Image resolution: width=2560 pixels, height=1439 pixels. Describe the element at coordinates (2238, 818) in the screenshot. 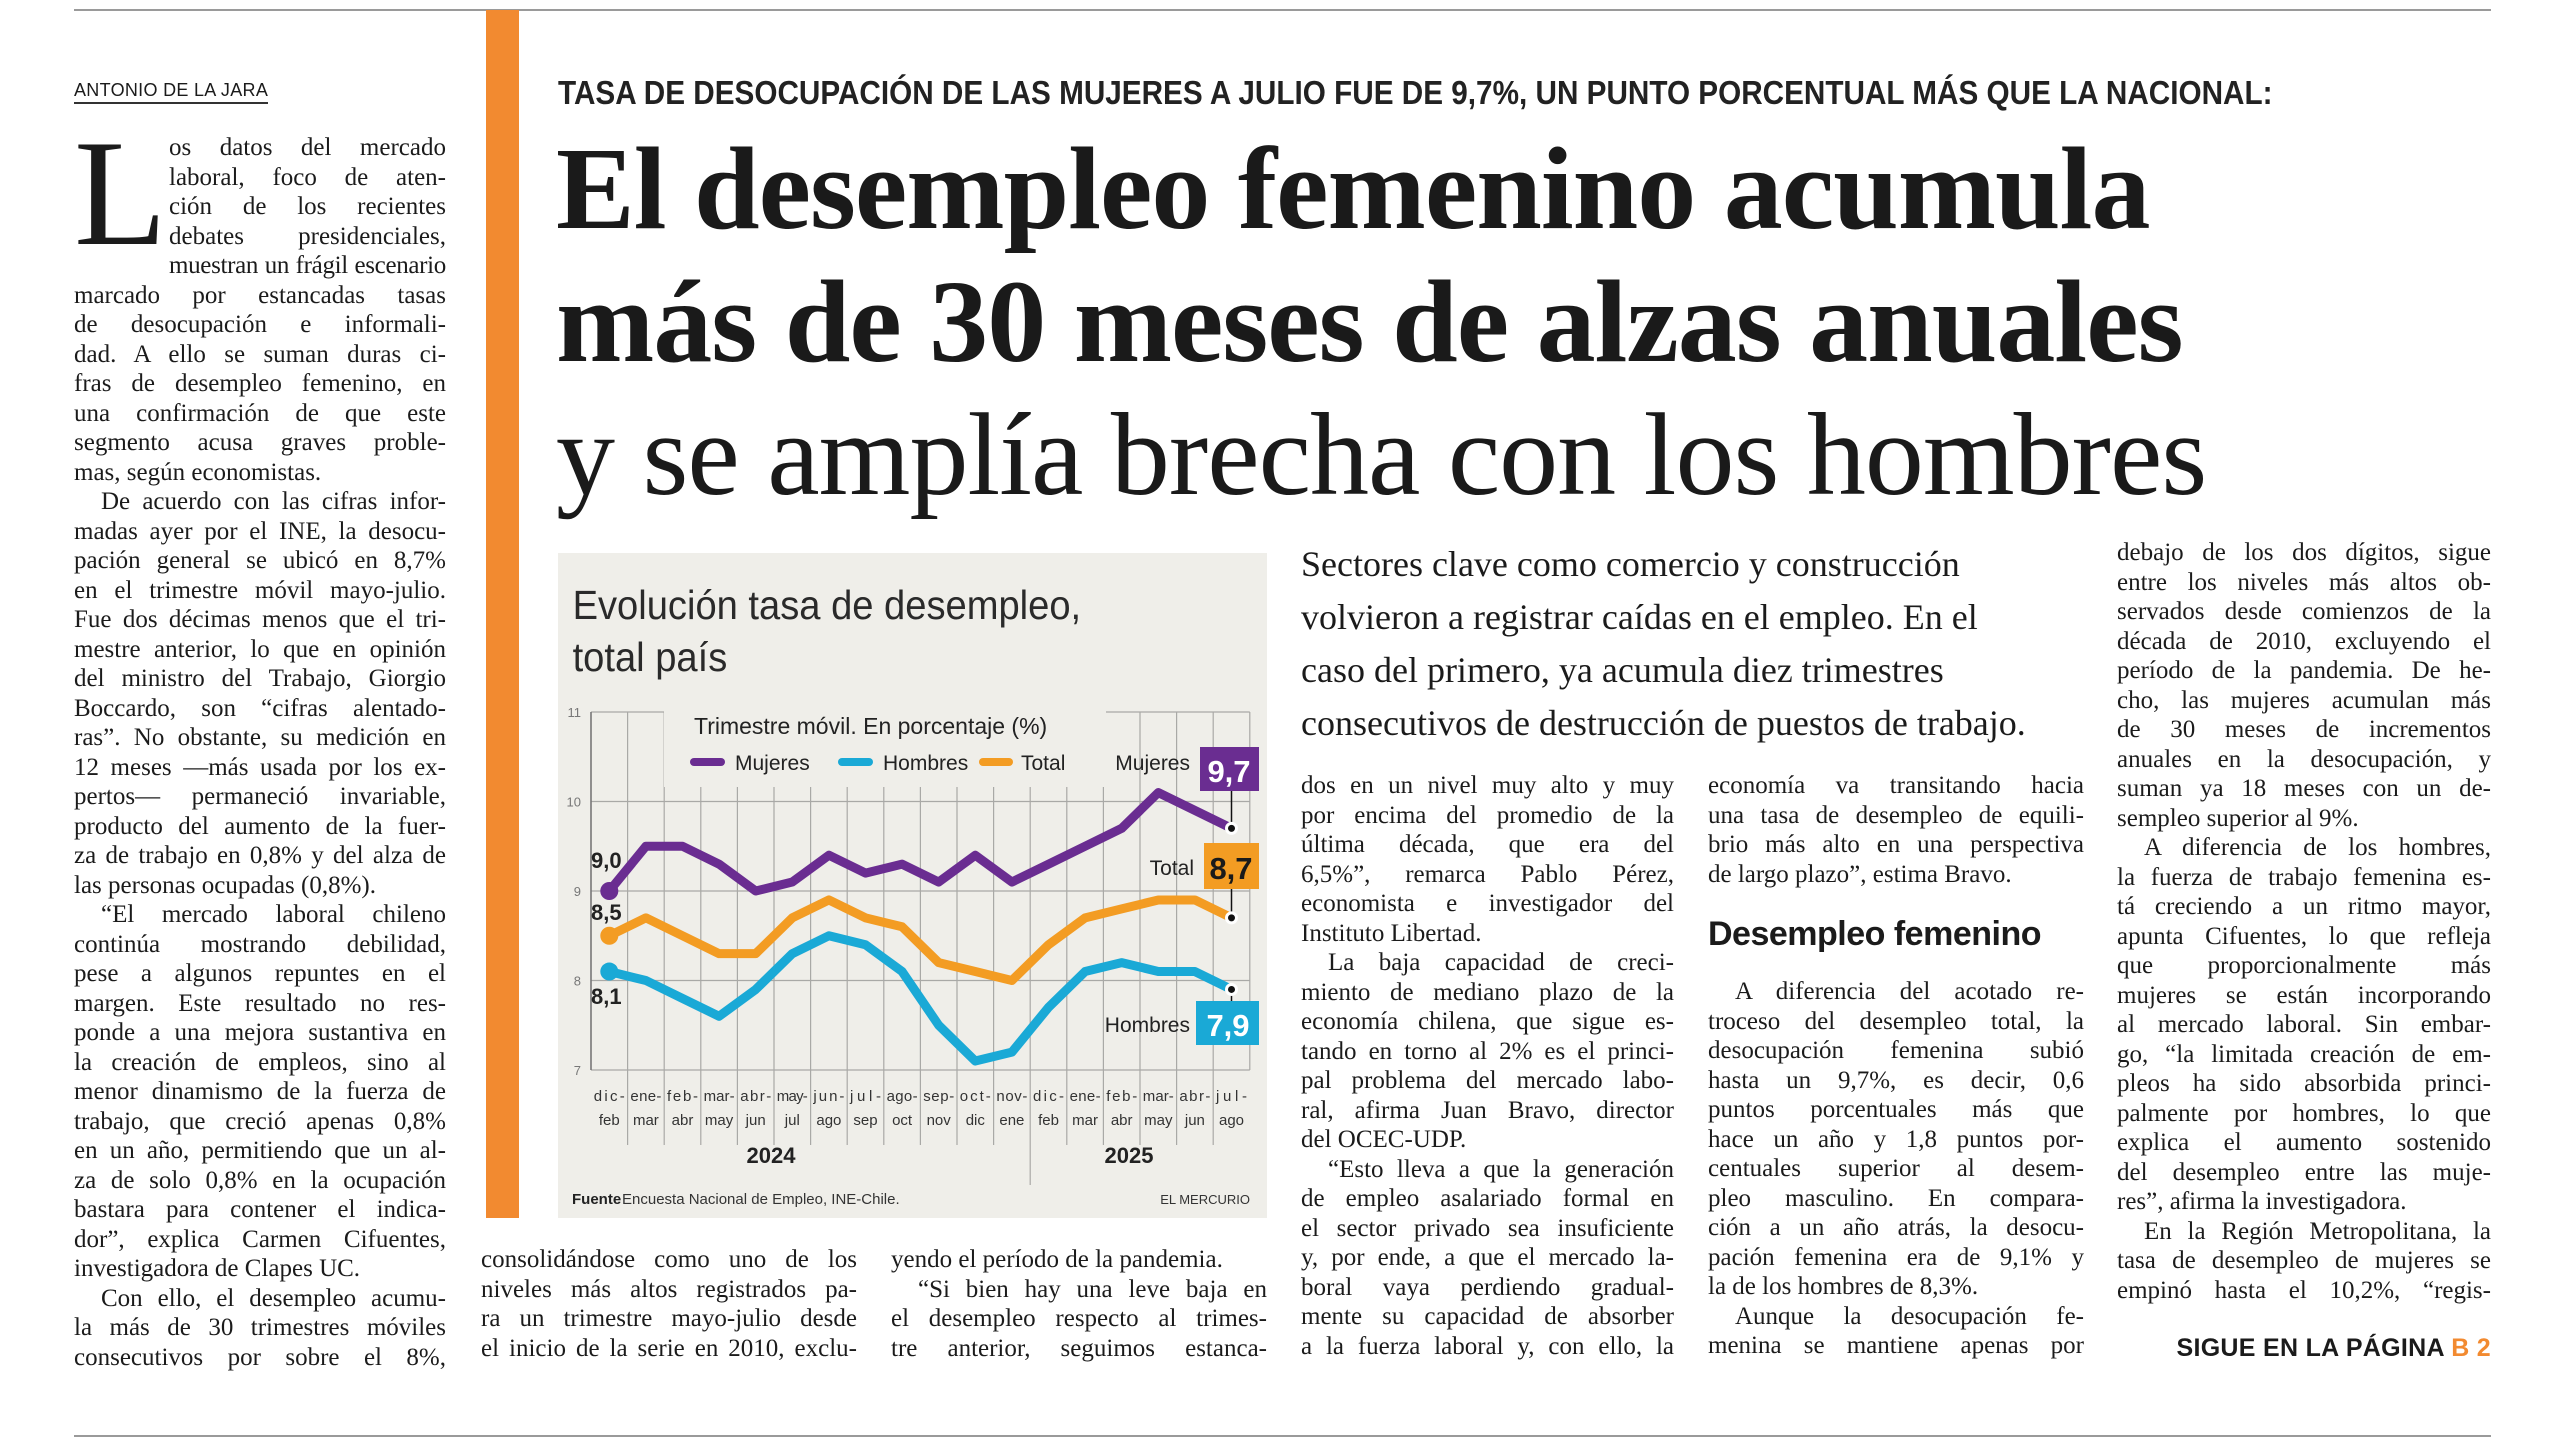

I see `text-line: sempleo superior al 9%.` at that location.